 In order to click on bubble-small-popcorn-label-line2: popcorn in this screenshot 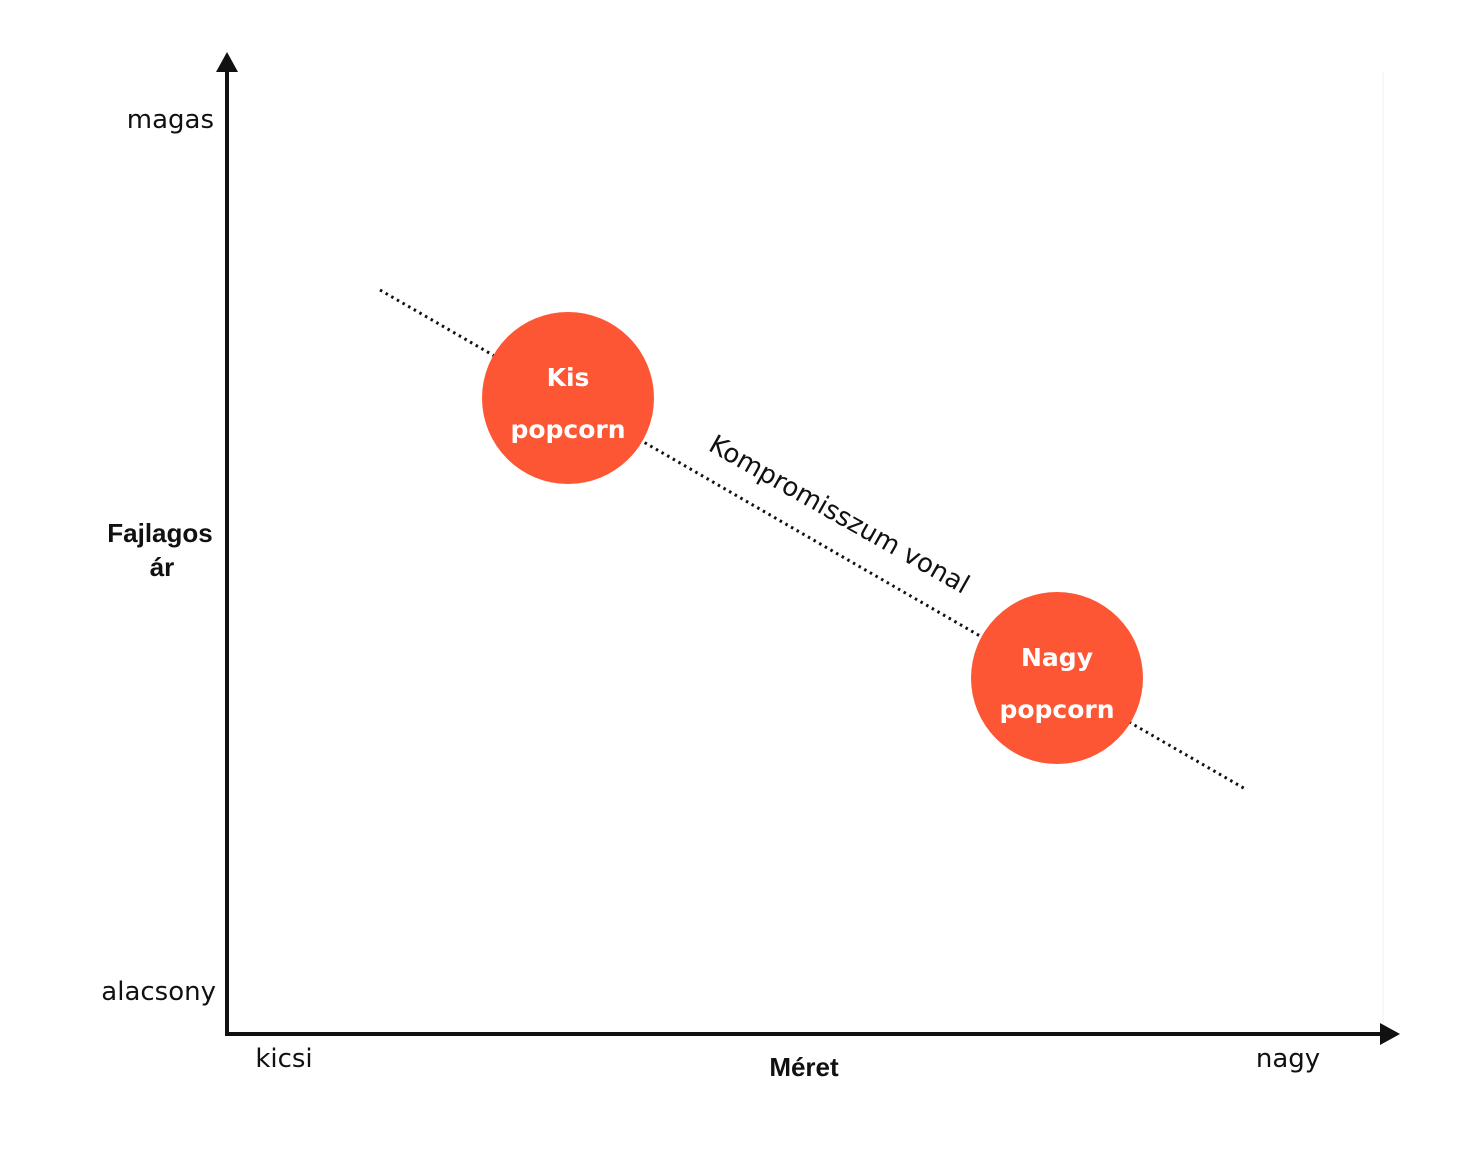, I will do `click(567, 429)`.